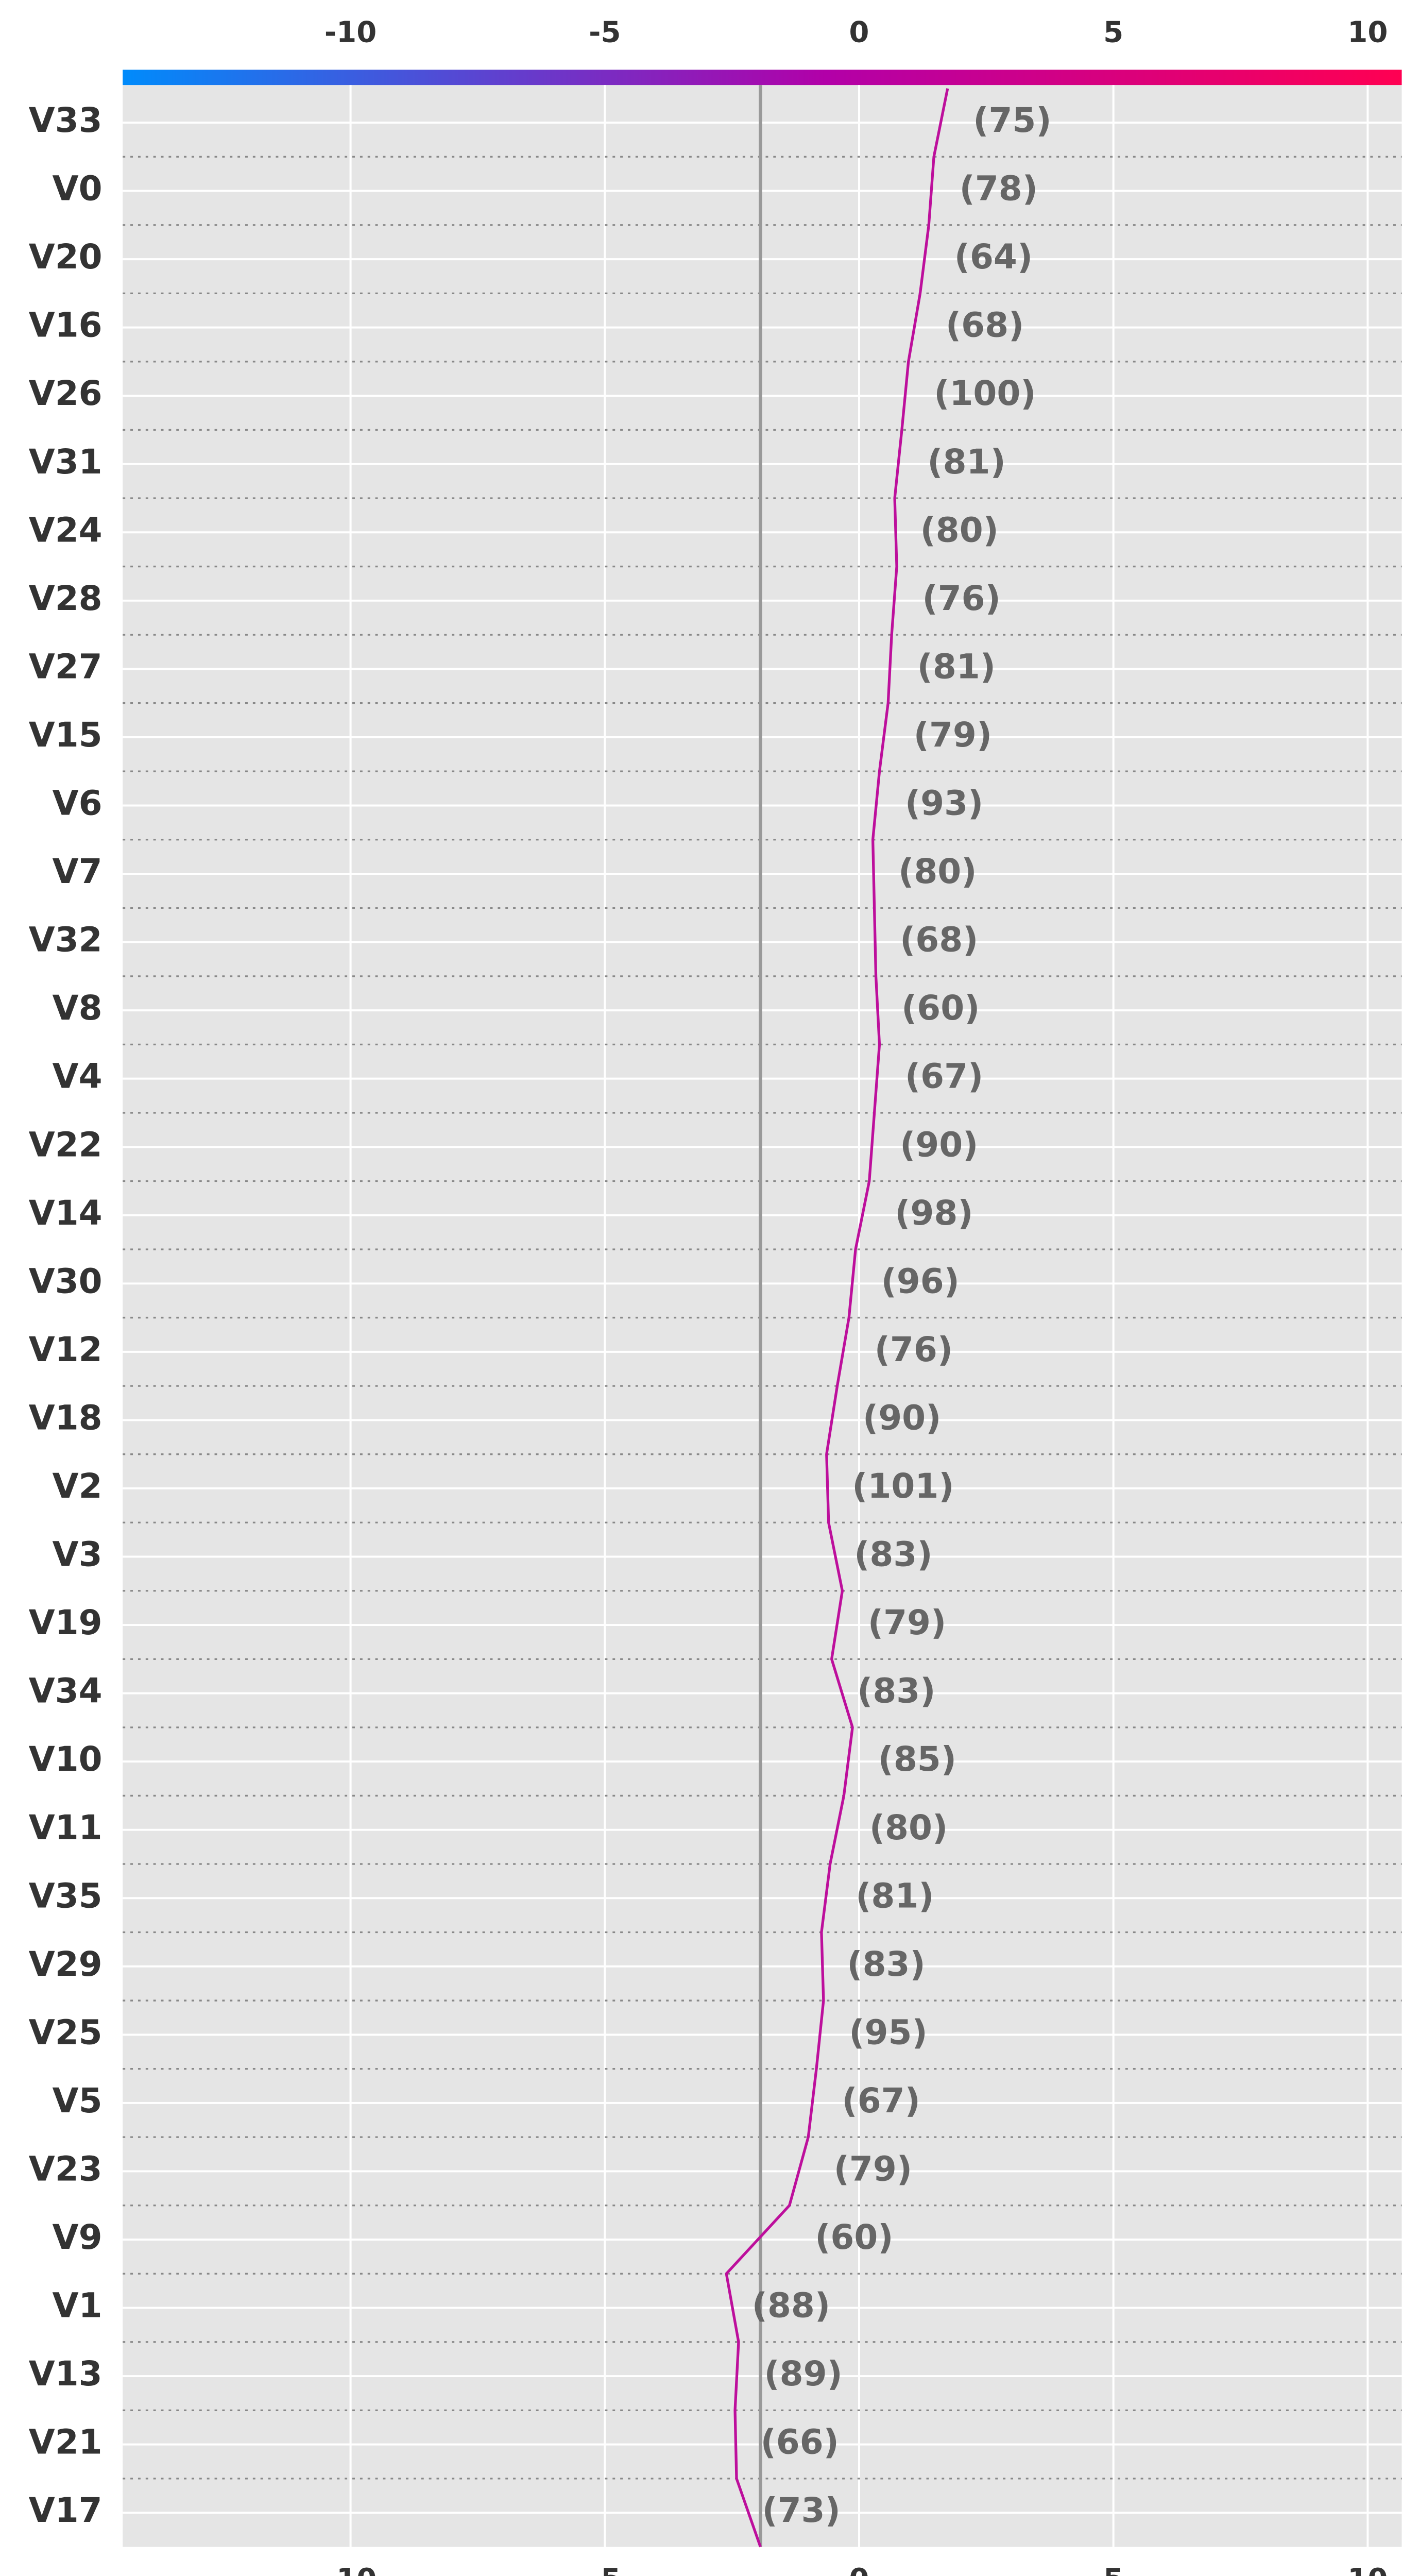 Image resolution: width=1419 pixels, height=2576 pixels. What do you see at coordinates (999, 189) in the screenshot?
I see `feature-value-label: (78)` at bounding box center [999, 189].